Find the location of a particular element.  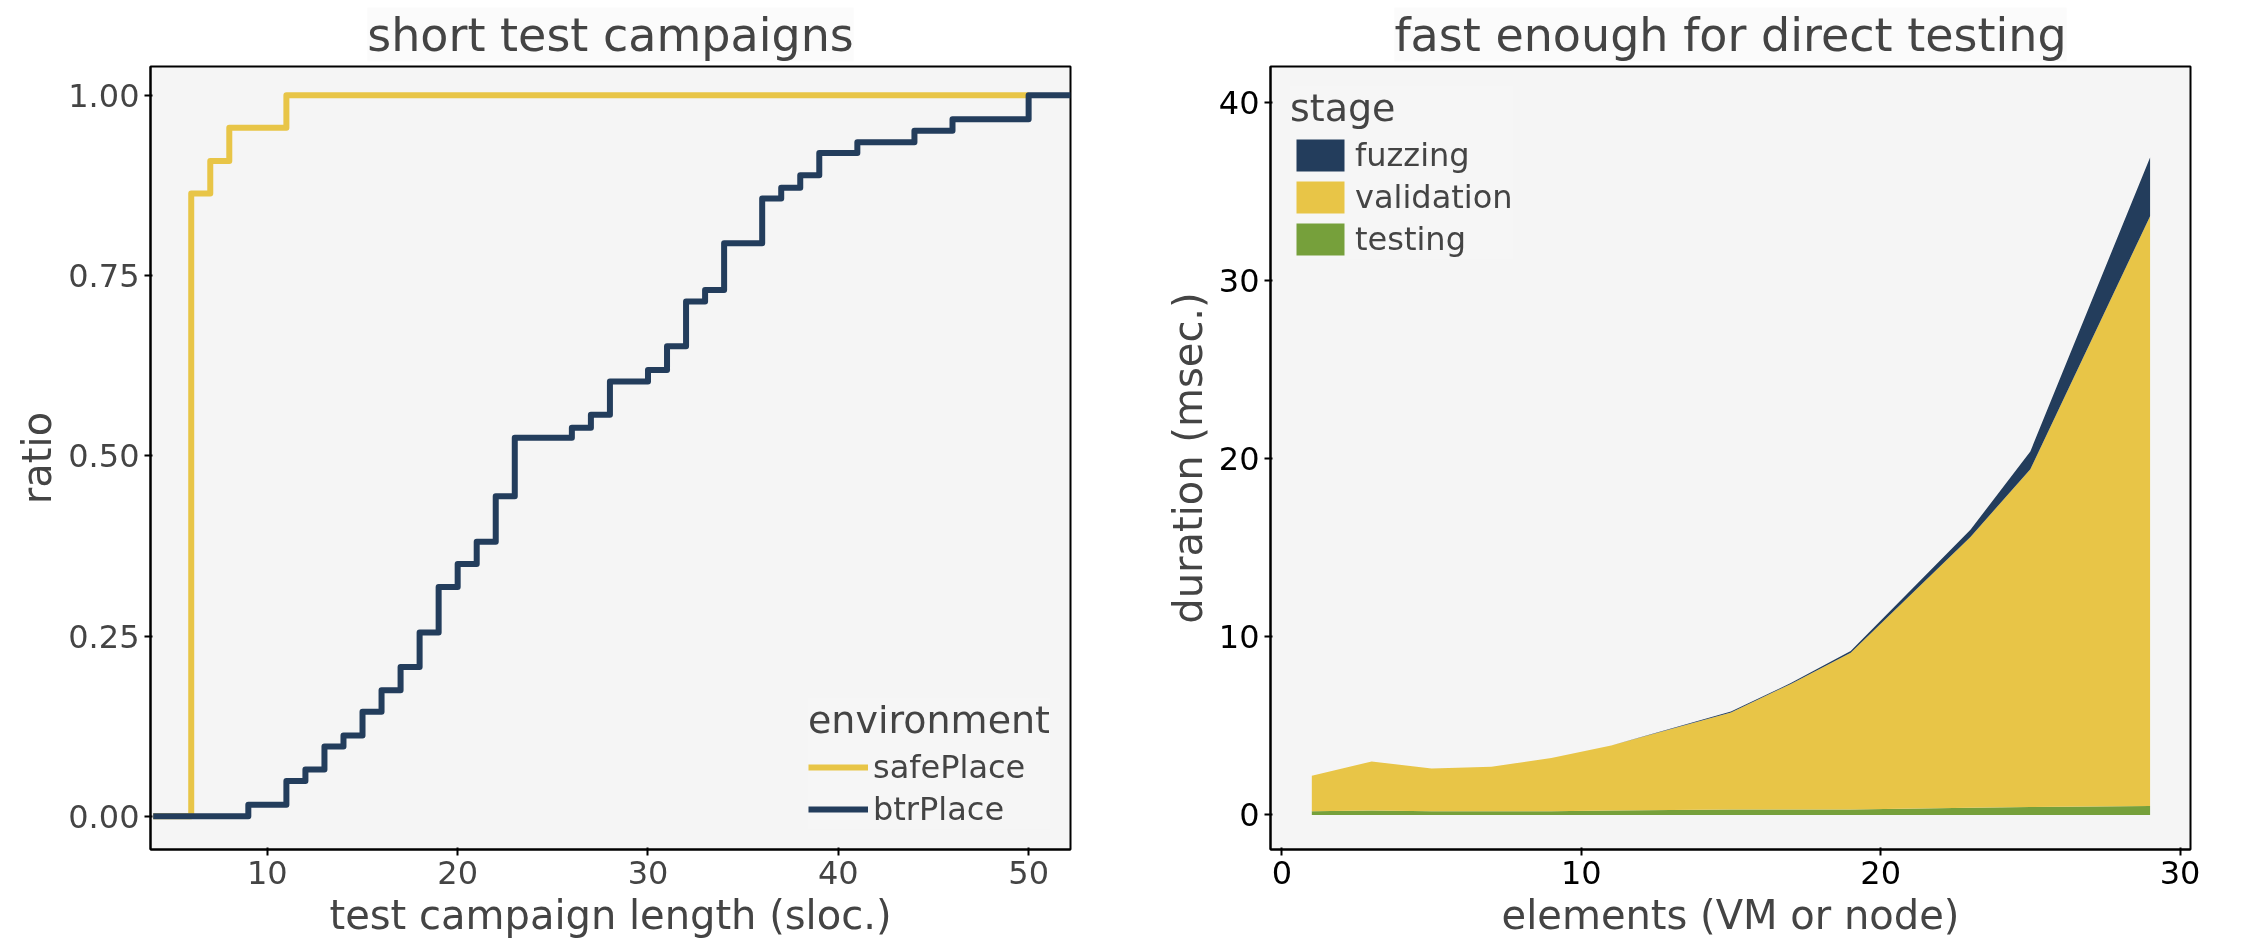

x-tick-label: 50 is located at coordinates (1028, 872).